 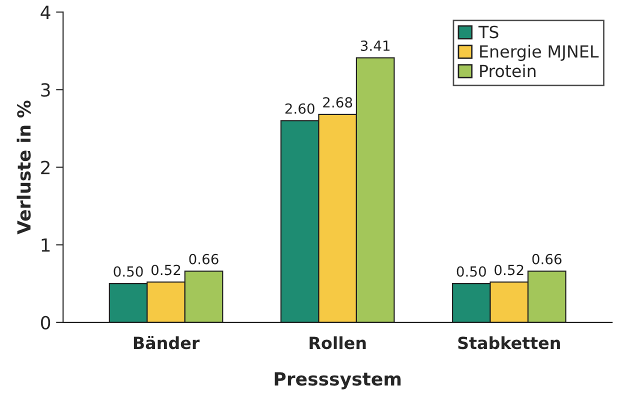 I want to click on y-tick-label: 4, so click(x=45, y=12).